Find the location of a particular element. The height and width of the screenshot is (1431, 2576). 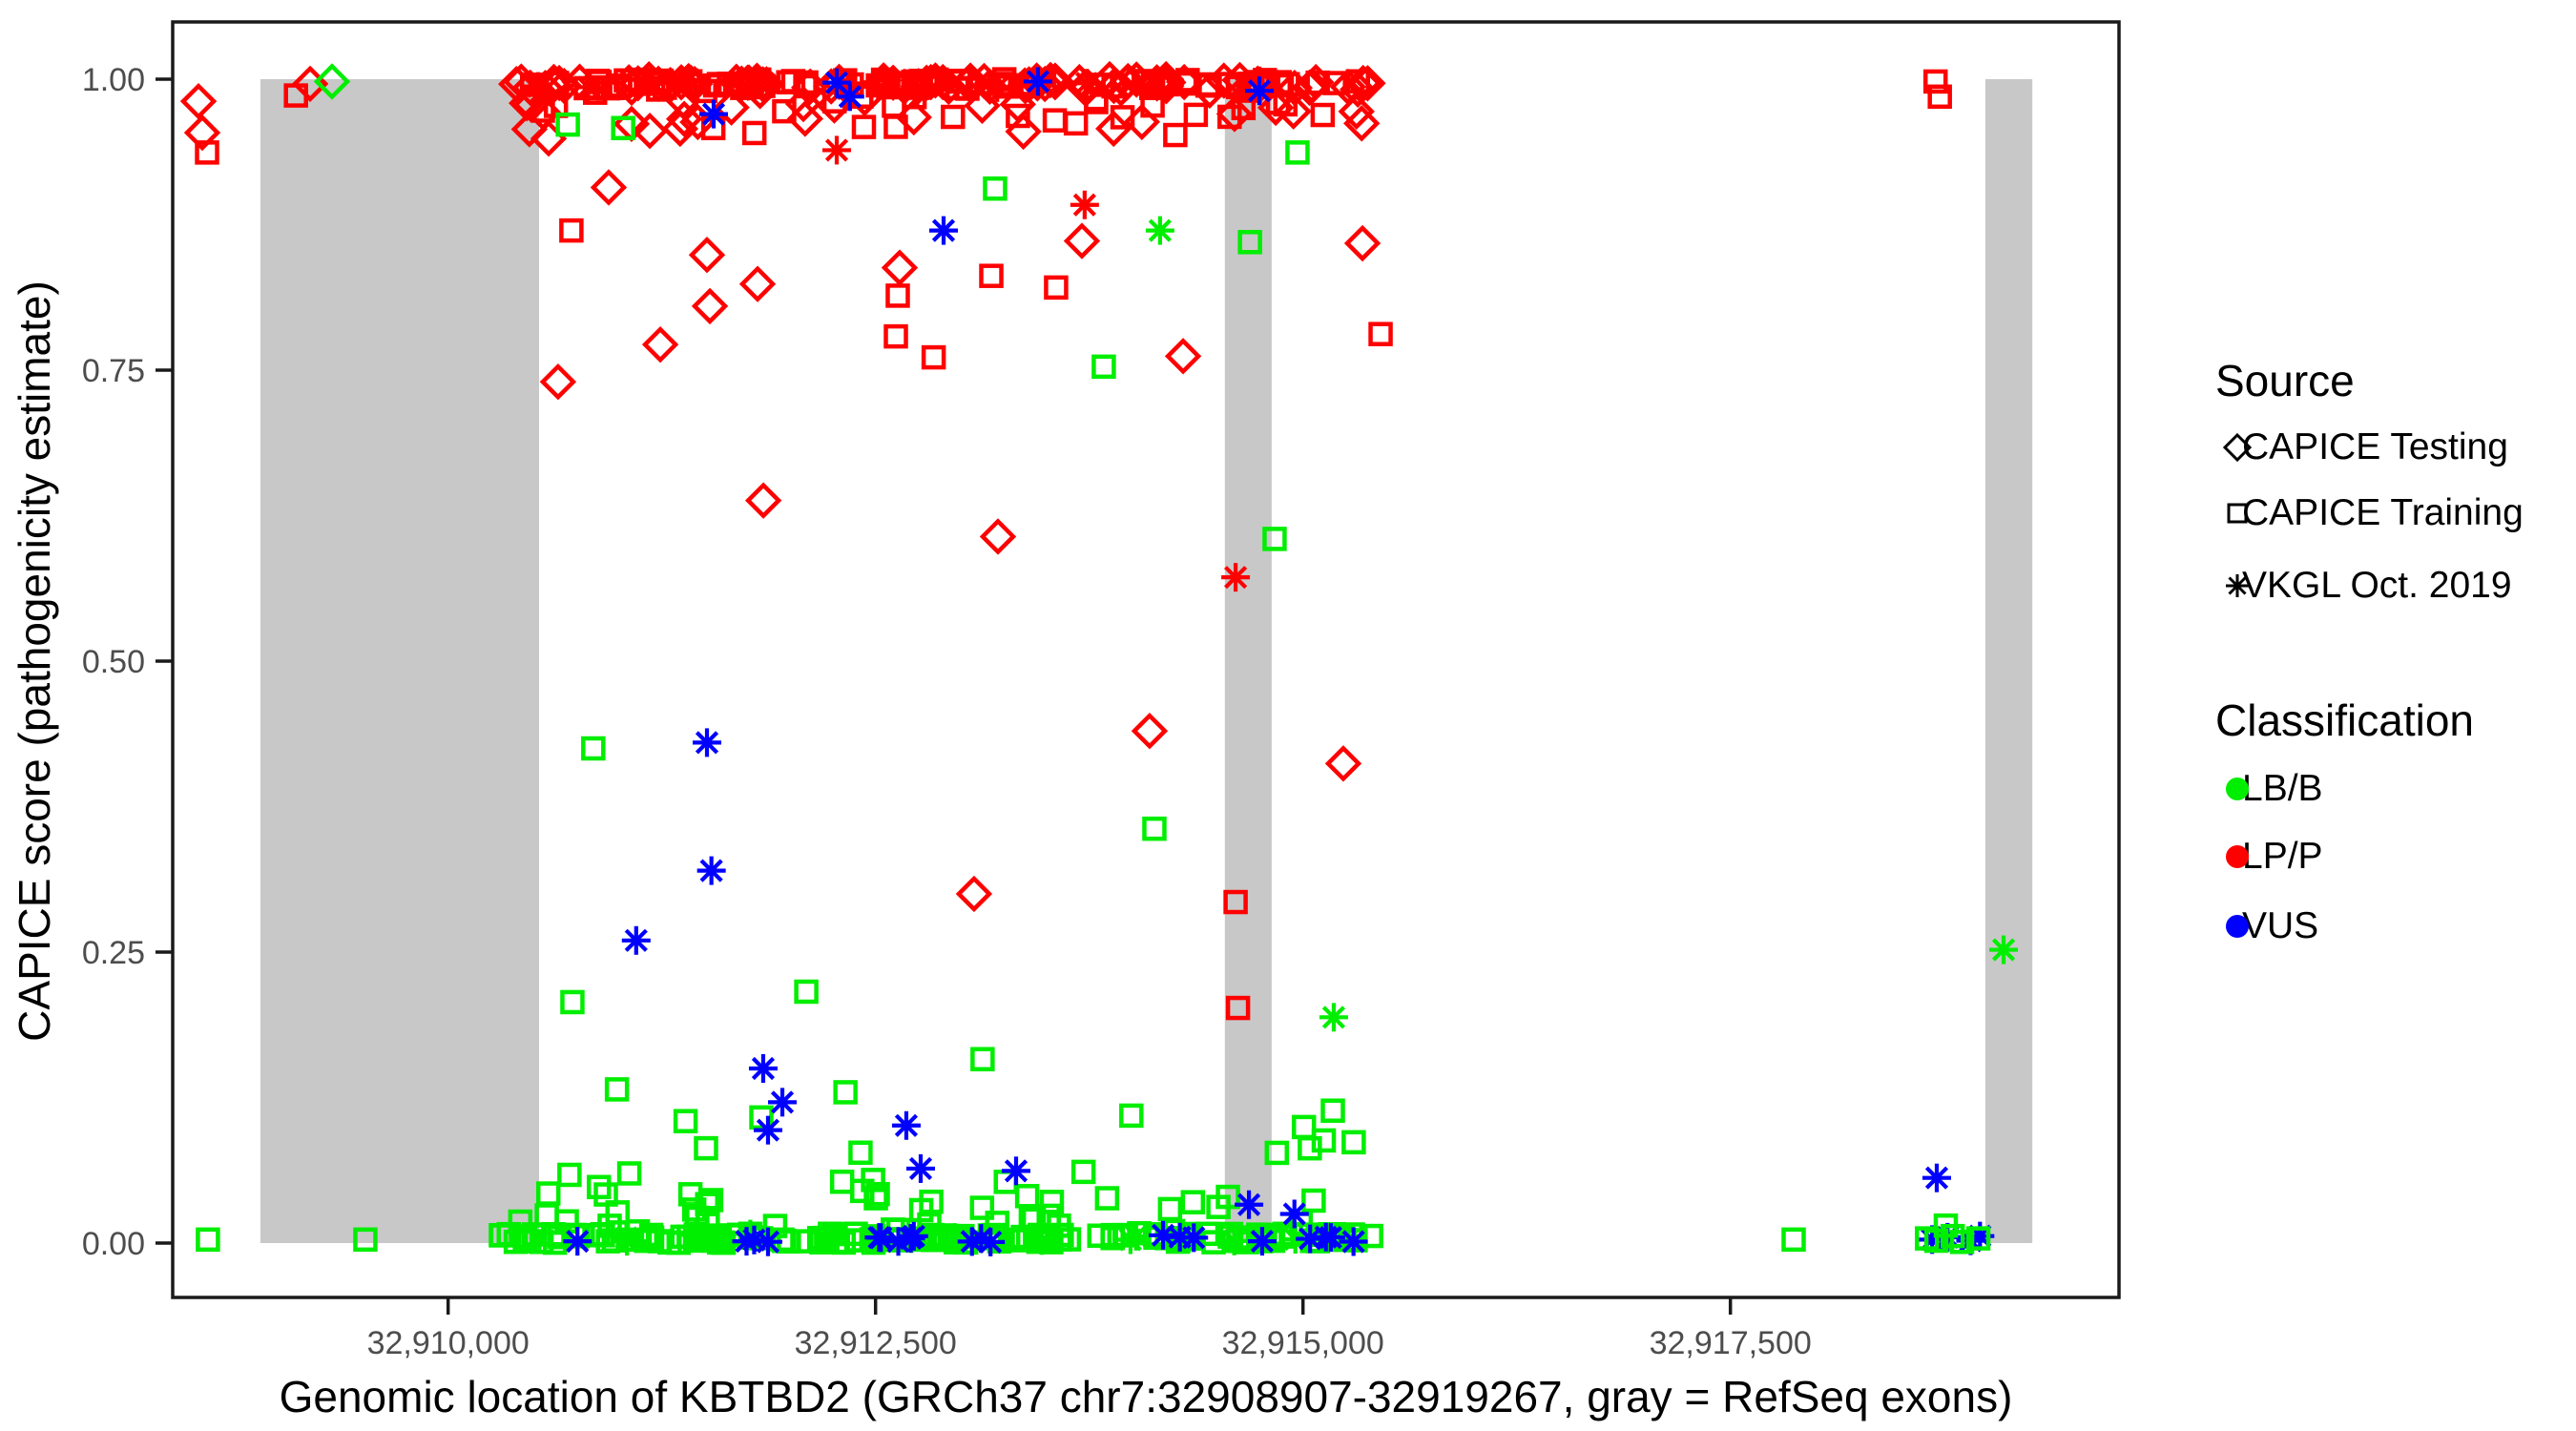

legend-item-label: LP/P is located at coordinates (2282, 856).